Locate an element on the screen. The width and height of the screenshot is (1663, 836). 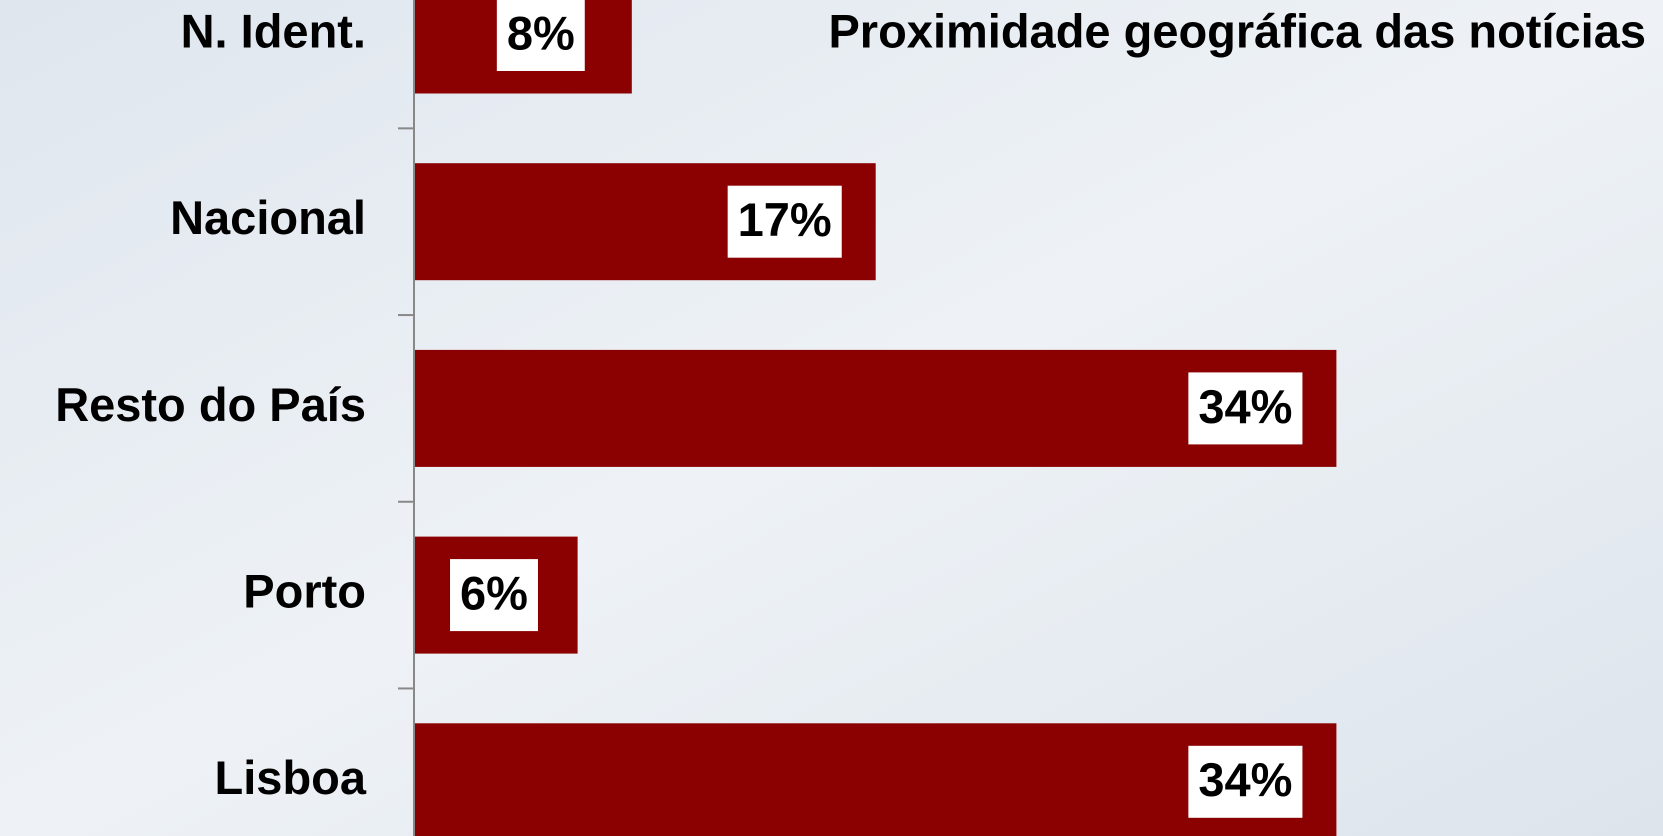
y-tick-label: Resto do País is located at coordinates (210, 404).